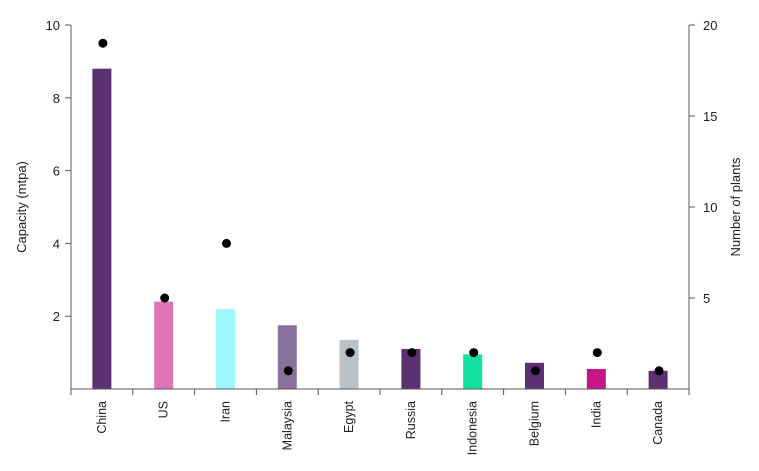 The width and height of the screenshot is (759, 471). Describe the element at coordinates (56, 243) in the screenshot. I see `left-tick-label: 4` at that location.